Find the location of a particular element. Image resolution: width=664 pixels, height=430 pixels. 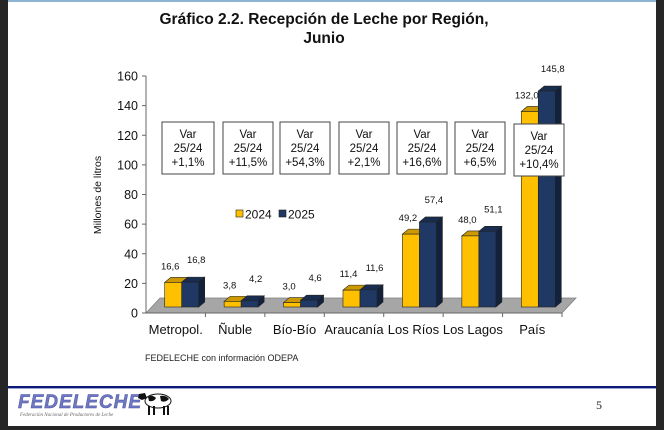

data-label: 145,8 is located at coordinates (553, 69).